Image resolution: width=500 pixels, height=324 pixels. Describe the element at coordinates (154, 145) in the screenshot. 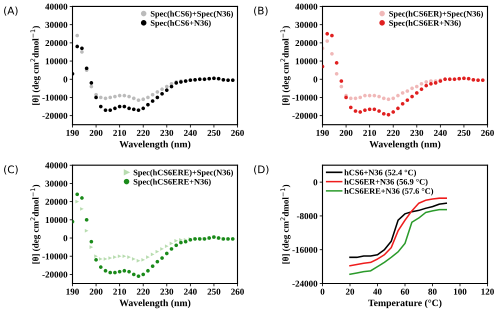

I see `x-axis-title: Wavelength (nm)` at that location.